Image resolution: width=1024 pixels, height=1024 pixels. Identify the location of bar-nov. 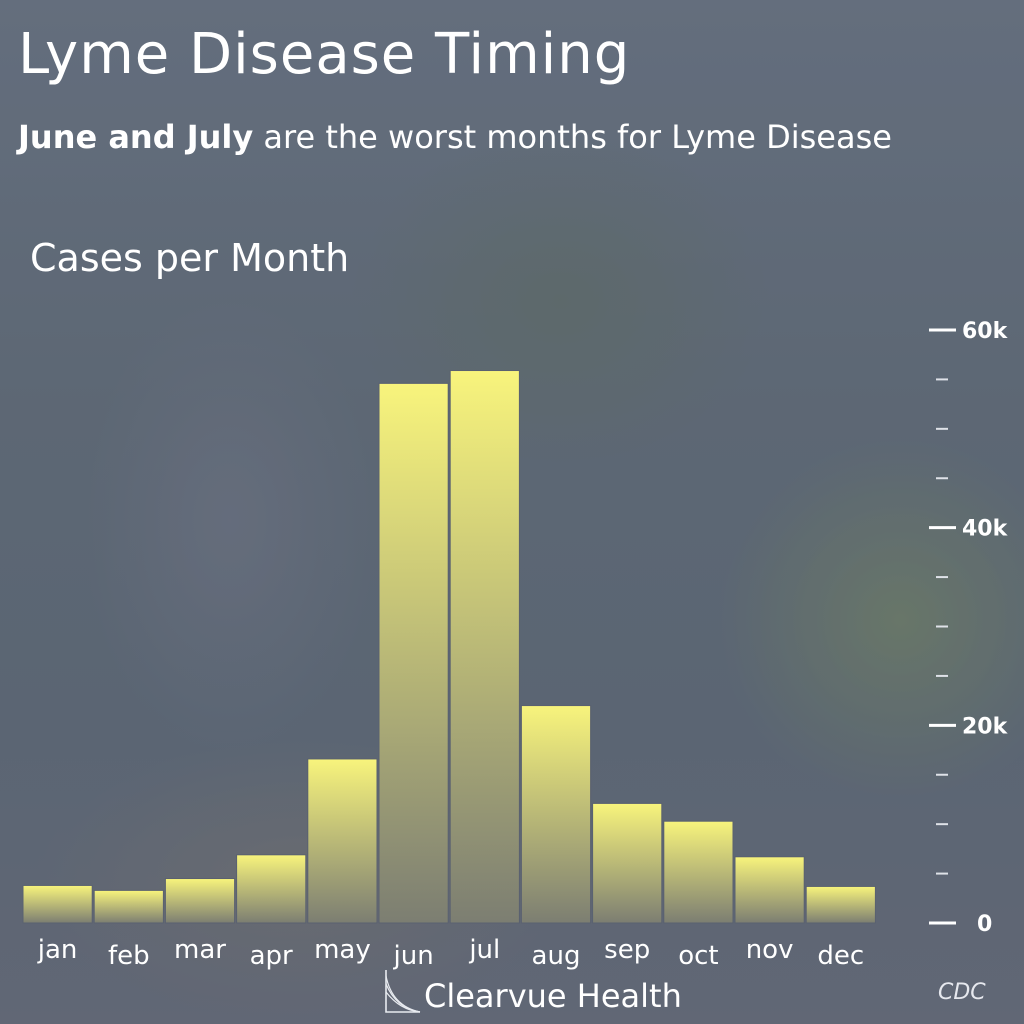
(769, 890).